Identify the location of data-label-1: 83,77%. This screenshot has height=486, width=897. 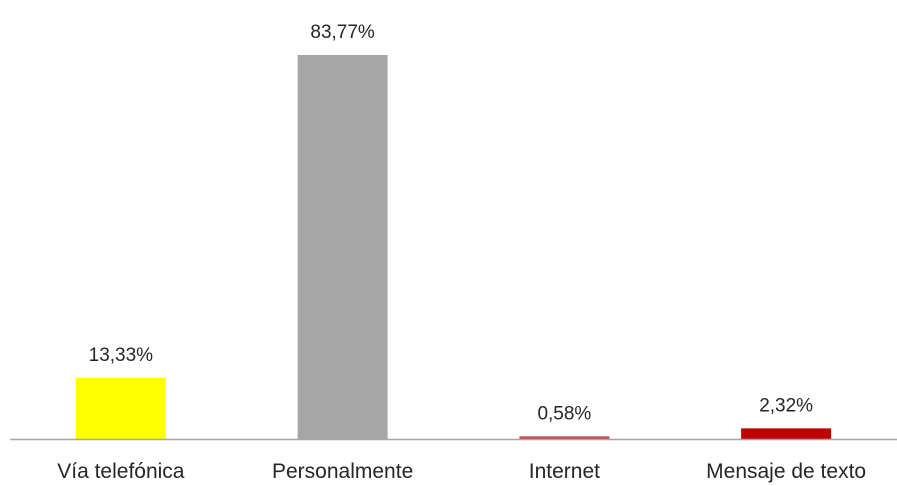
(342, 32).